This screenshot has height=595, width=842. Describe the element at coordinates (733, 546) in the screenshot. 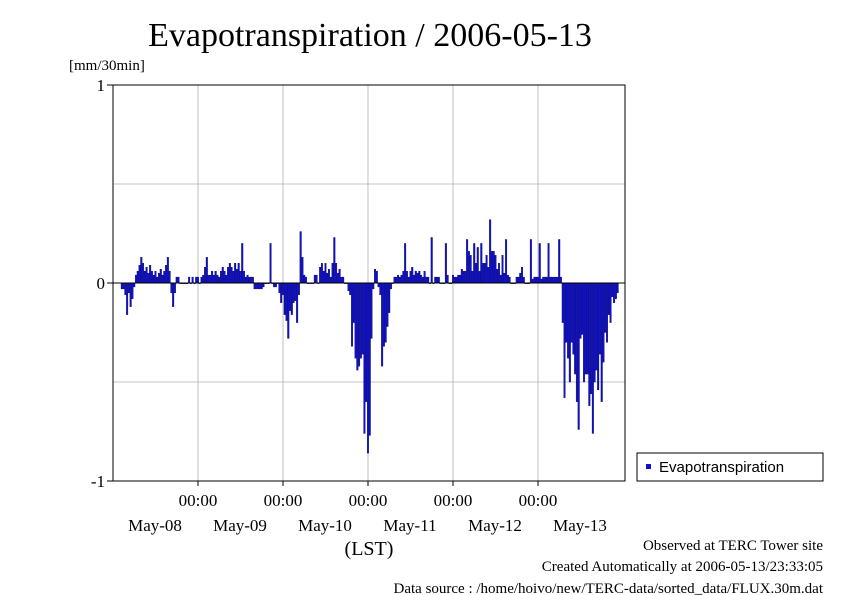

I see `footer-site: Observed at TERC Tower site` at that location.